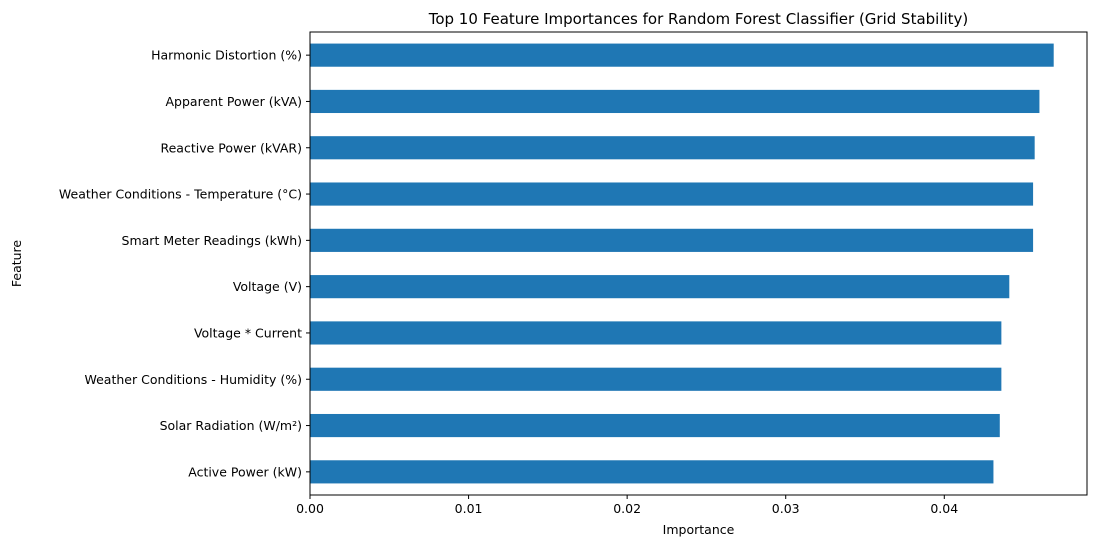 The image size is (1094, 547). What do you see at coordinates (245, 471) in the screenshot?
I see `y-tick-label: Active Power (kW)` at bounding box center [245, 471].